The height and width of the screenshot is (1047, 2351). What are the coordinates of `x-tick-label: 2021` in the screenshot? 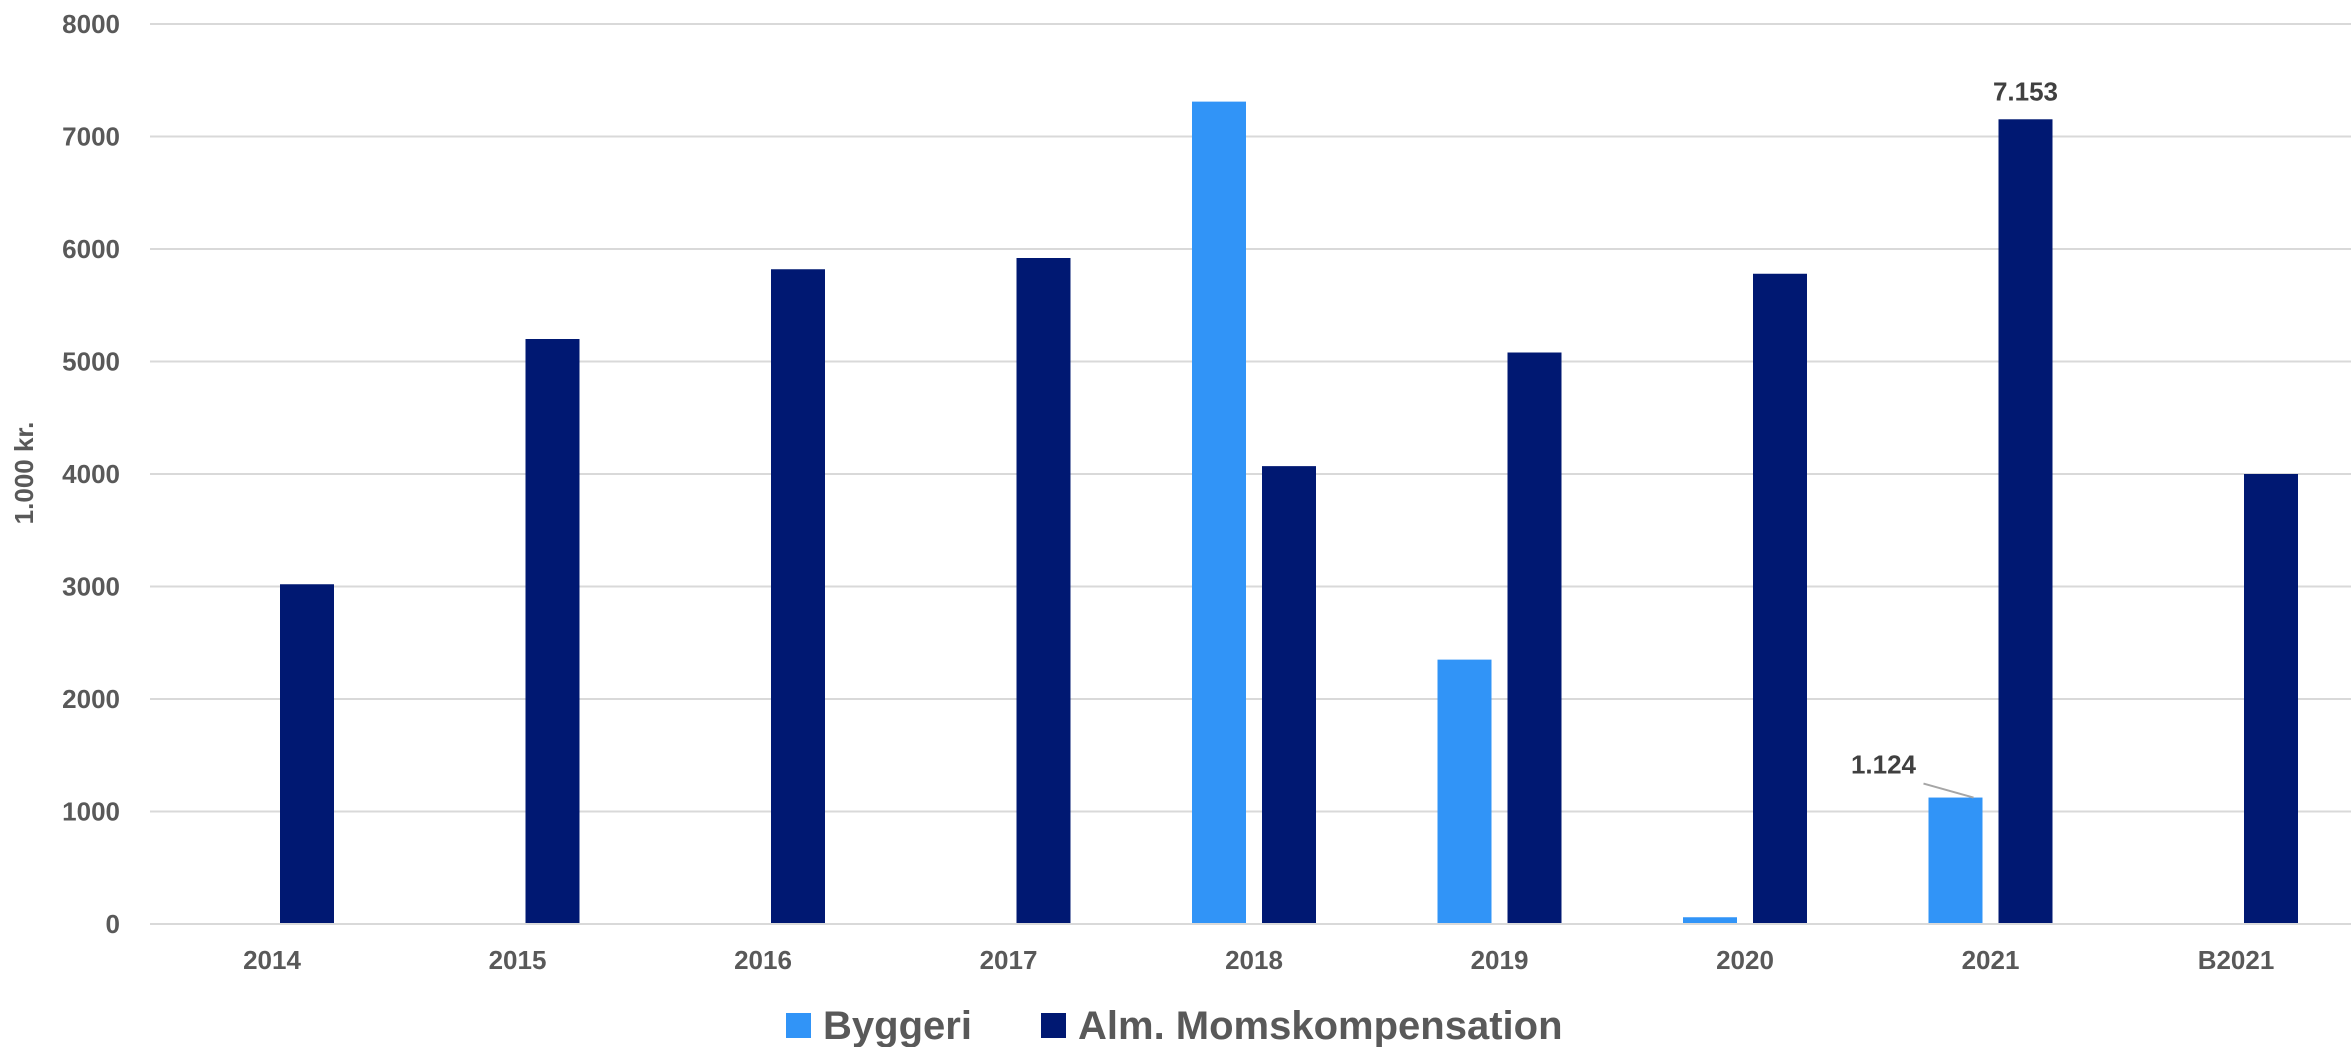 It's located at (1991, 960).